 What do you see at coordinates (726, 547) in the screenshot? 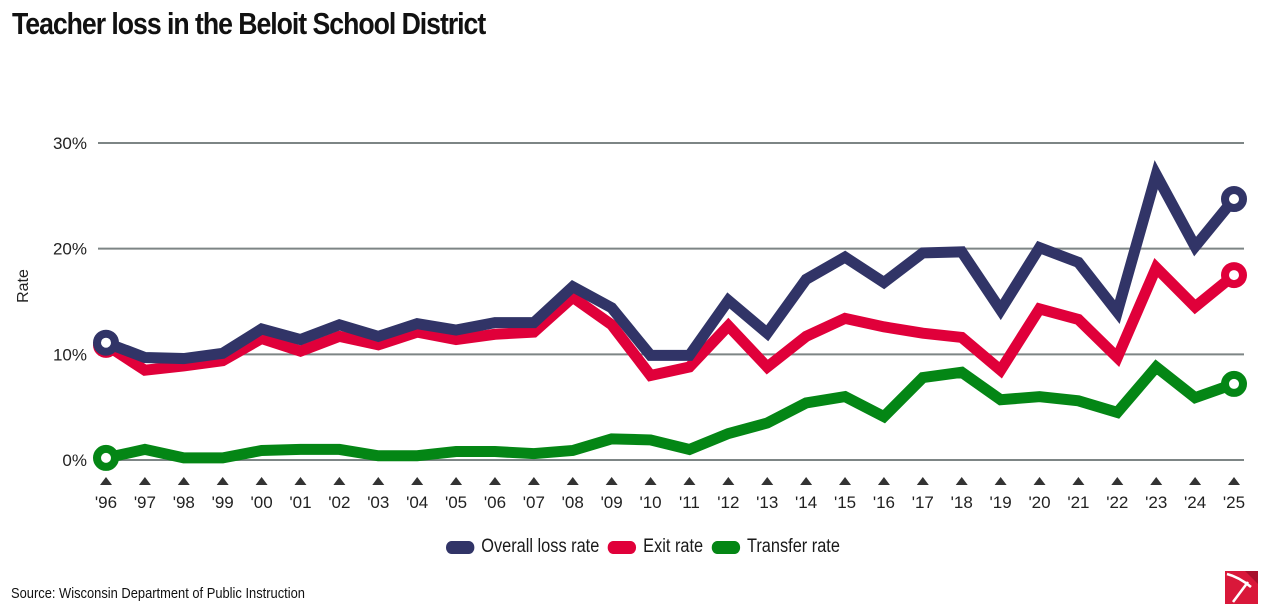
I see `legend-swatch-transfer` at bounding box center [726, 547].